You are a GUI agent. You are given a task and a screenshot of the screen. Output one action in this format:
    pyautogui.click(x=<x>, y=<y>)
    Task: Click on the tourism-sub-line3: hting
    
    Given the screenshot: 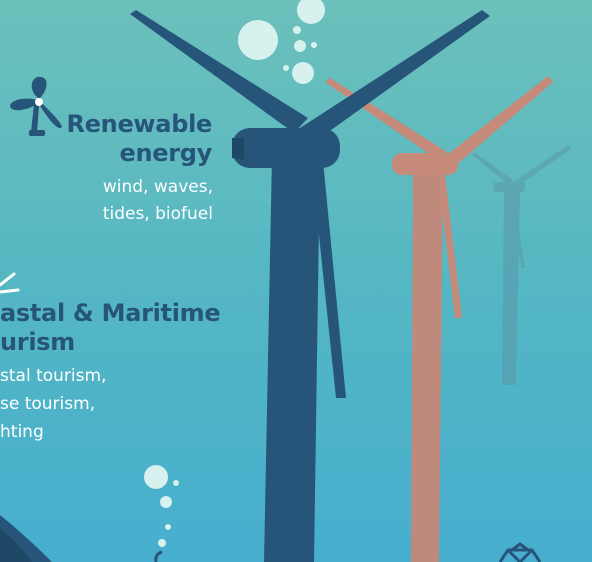 What is the action you would take?
    pyautogui.click(x=53, y=432)
    